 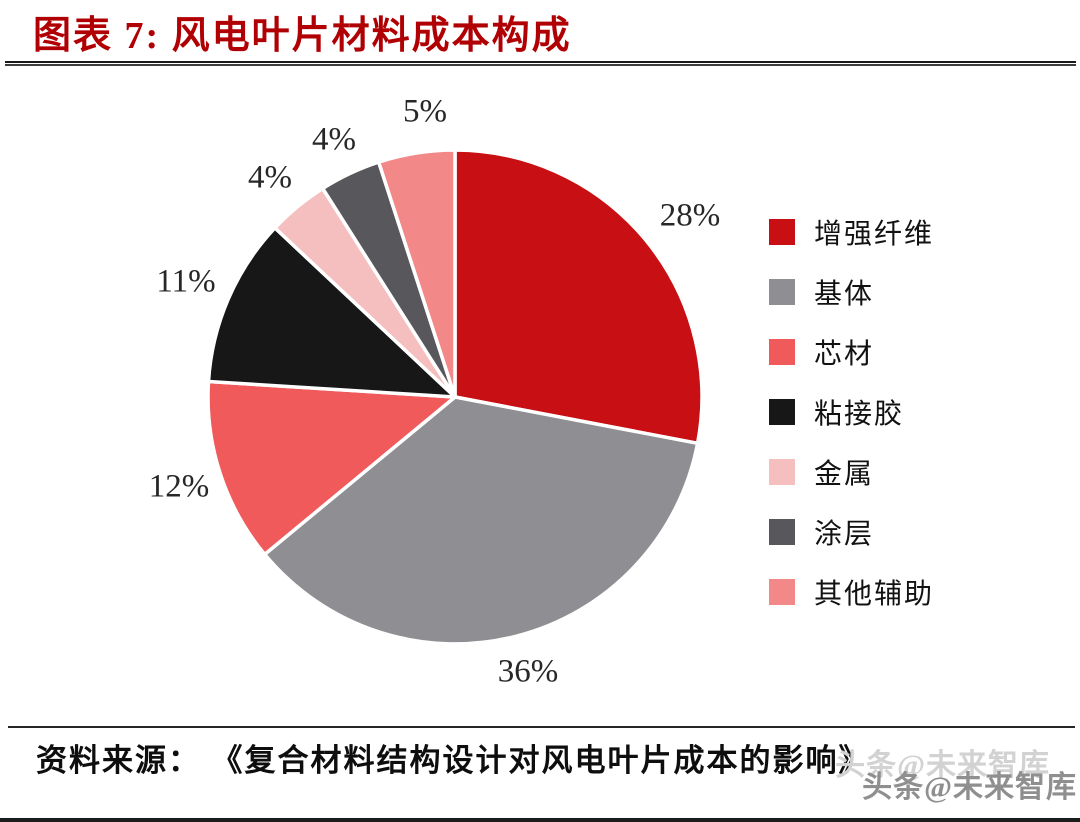 I want to click on pie-value-label-3: 12%, so click(x=179, y=486).